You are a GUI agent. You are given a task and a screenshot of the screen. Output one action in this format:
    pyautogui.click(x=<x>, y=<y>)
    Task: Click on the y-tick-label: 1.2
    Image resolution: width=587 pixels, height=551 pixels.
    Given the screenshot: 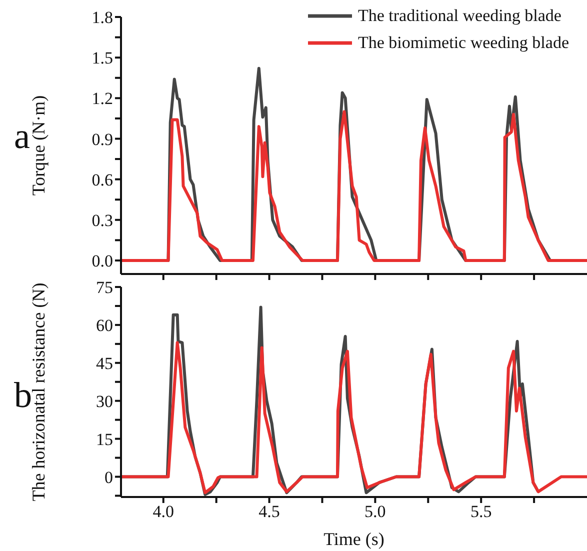 What is the action you would take?
    pyautogui.click(x=102, y=98)
    